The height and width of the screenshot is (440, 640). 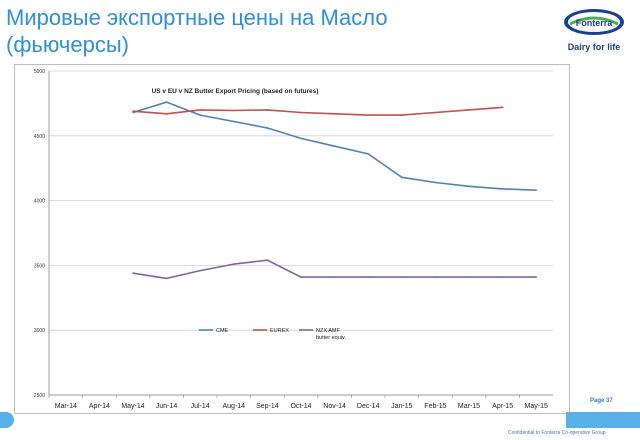 I want to click on footer-accent-bar, so click(x=603, y=420).